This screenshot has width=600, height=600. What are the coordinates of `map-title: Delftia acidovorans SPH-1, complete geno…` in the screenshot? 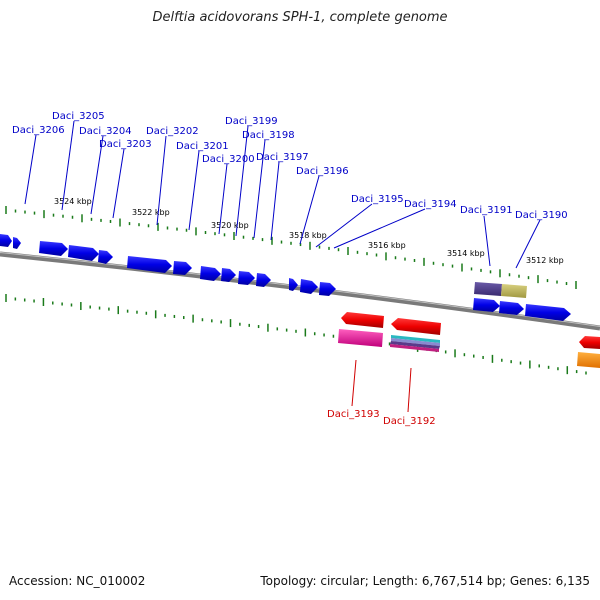 It's located at (300, 17).